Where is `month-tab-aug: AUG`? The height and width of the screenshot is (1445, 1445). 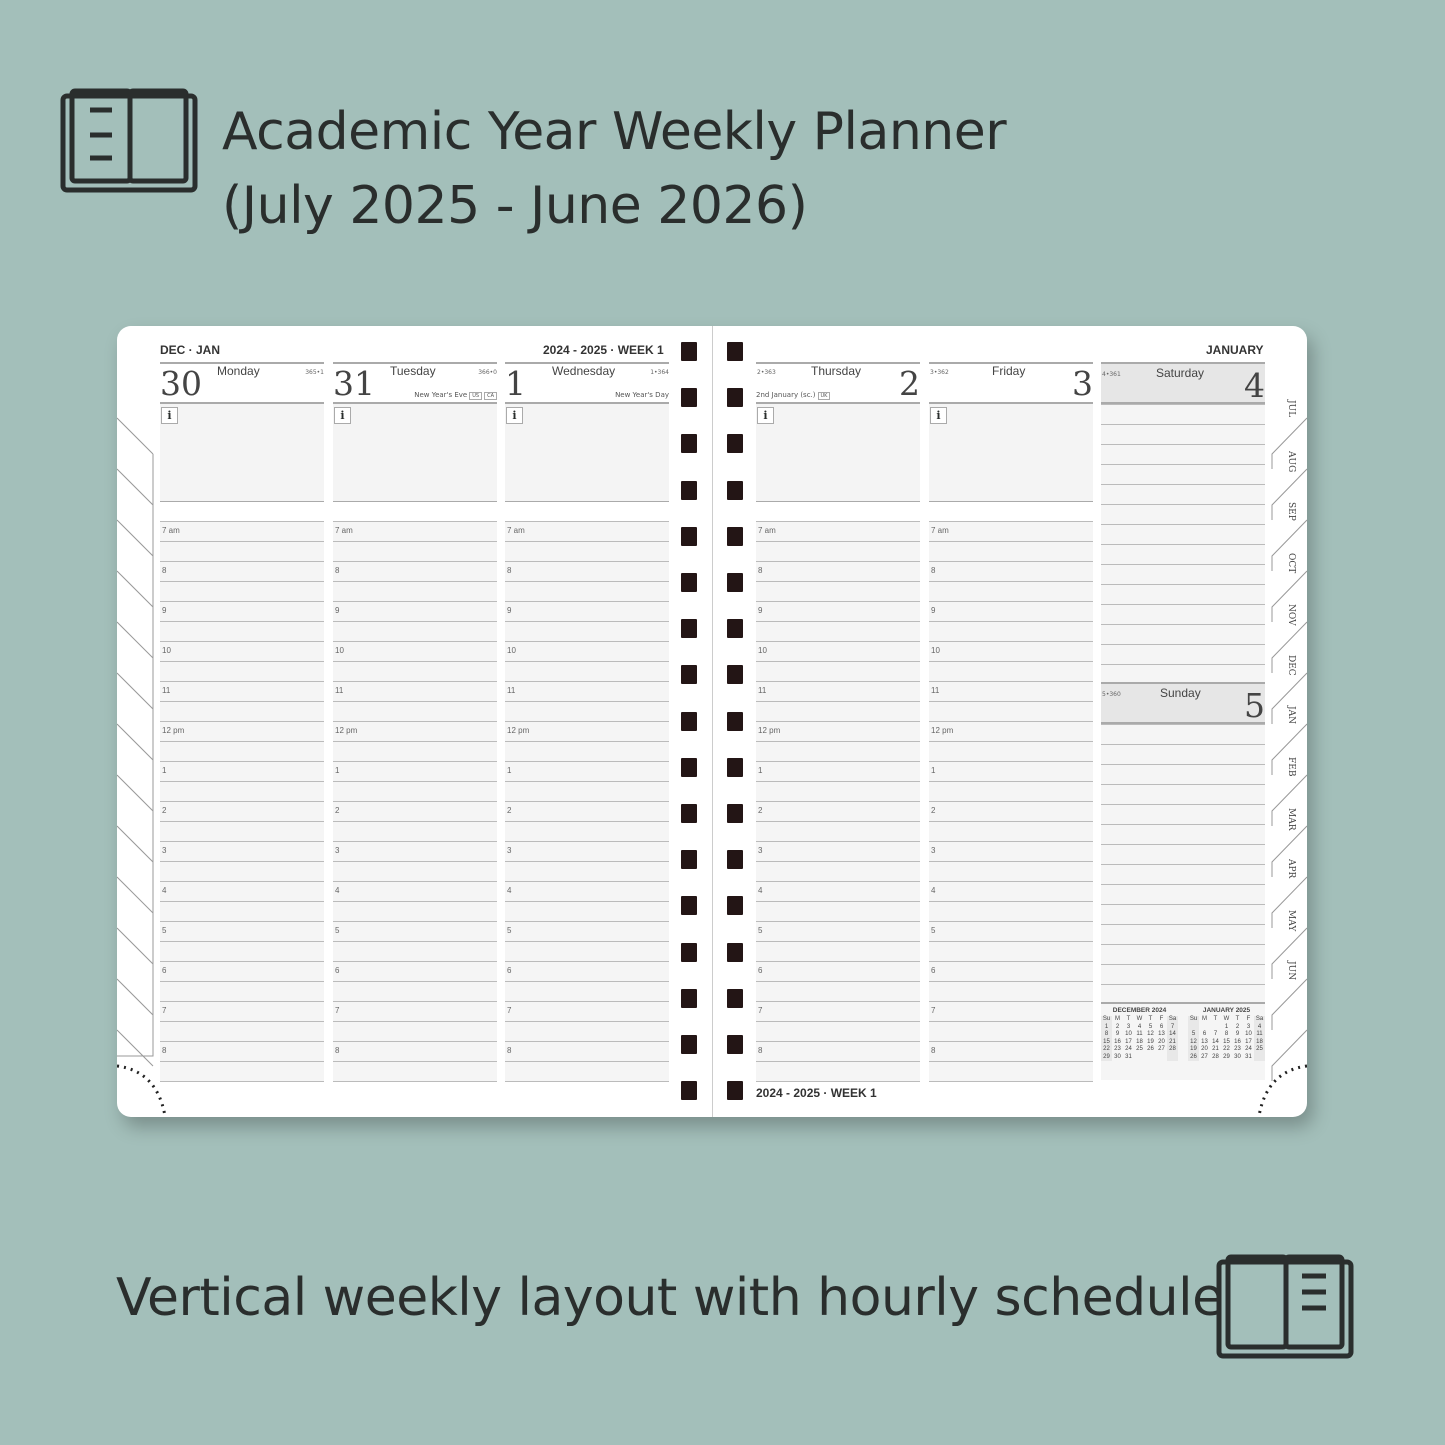 month-tab-aug: AUG is located at coordinates (1291, 462).